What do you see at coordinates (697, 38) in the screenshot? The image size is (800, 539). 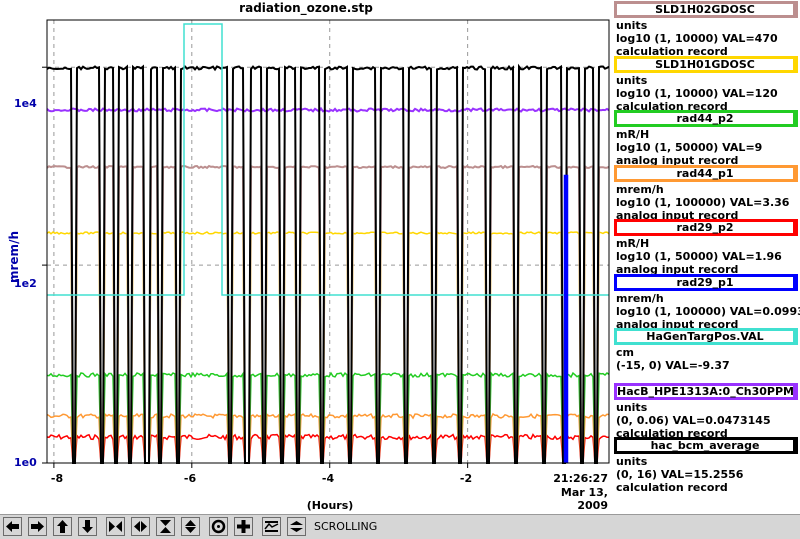 I see `legend-entry-range: log10 (1, 10000) VAL=470` at bounding box center [697, 38].